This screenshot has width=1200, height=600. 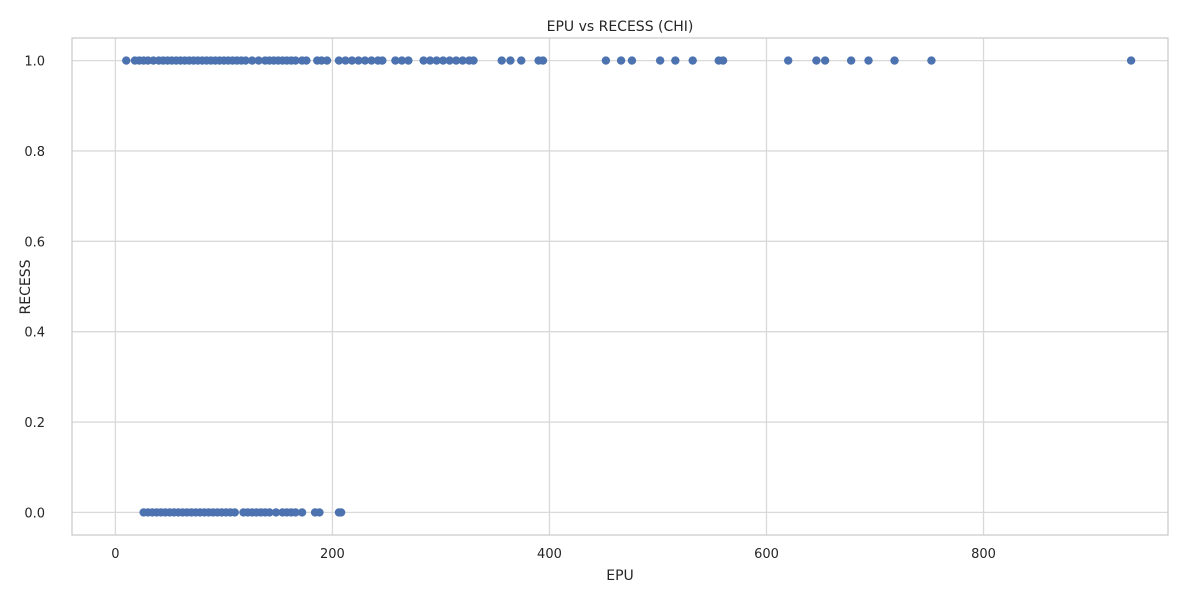 What do you see at coordinates (34, 242) in the screenshot?
I see `y-tick-label: 0.6` at bounding box center [34, 242].